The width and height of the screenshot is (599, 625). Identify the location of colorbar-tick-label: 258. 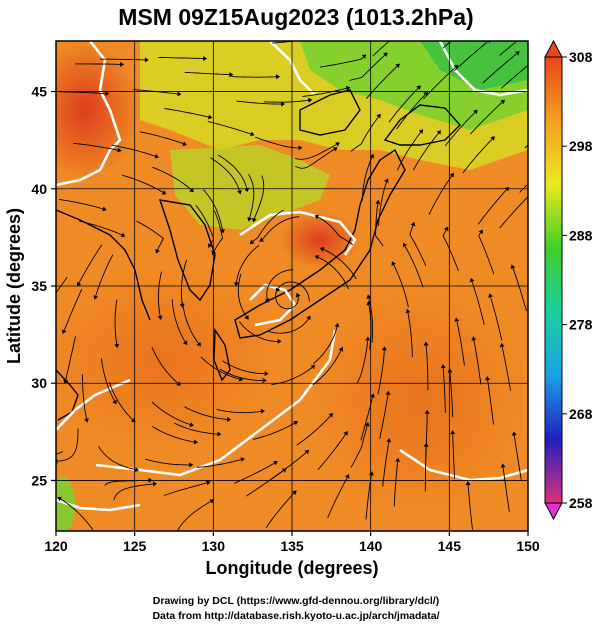
(581, 503).